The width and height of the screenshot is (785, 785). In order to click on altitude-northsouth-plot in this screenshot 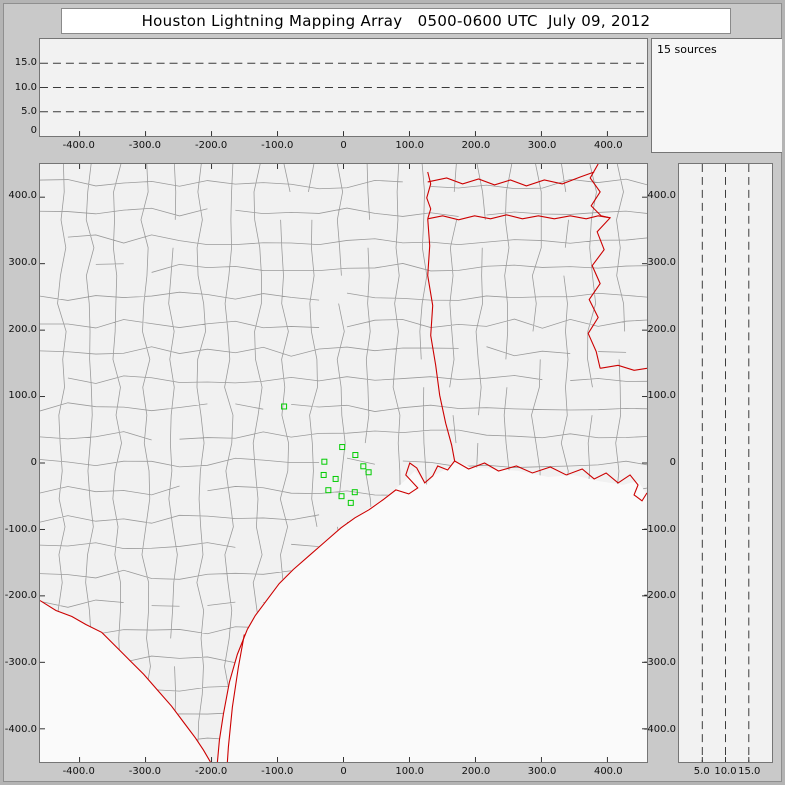, I will do `click(725, 463)`.